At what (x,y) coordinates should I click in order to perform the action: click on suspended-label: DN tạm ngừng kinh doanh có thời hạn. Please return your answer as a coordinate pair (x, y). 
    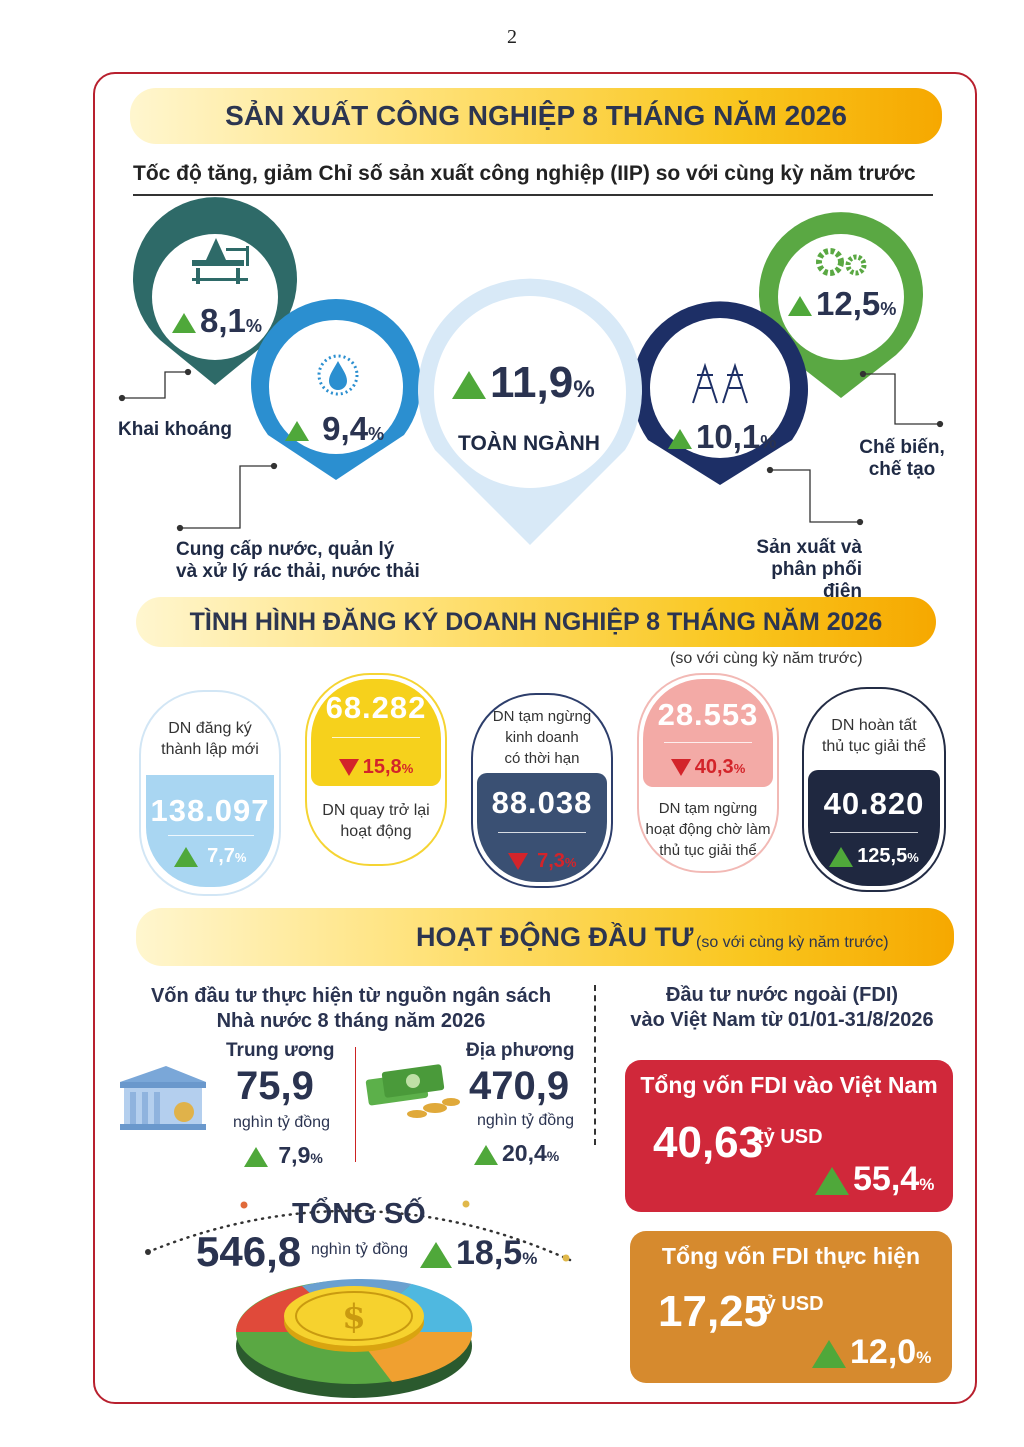
    Looking at the image, I should click on (542, 737).